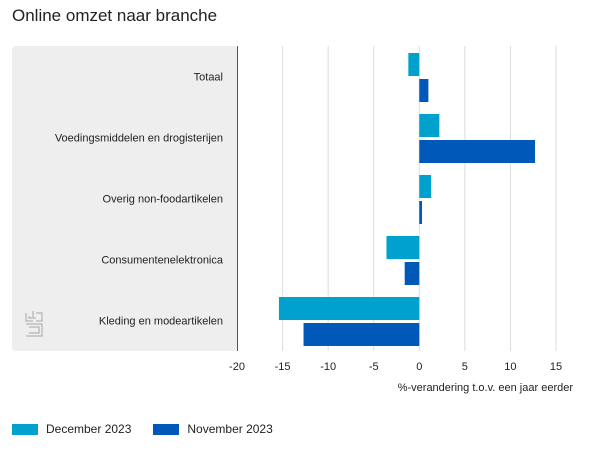 The image size is (600, 450). Describe the element at coordinates (556, 367) in the screenshot. I see `x-tick-label: 15` at that location.